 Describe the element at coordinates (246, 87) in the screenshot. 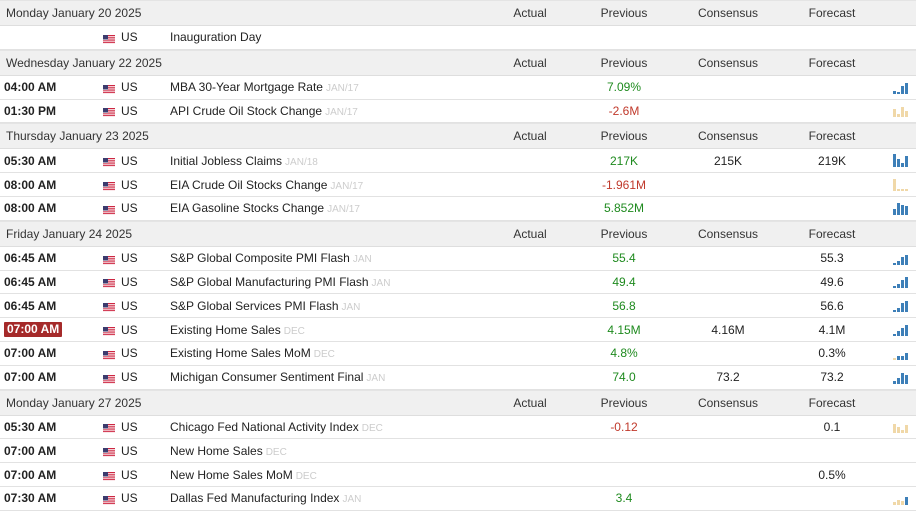

I see `event-name-link: MBA 30-Year Mortgage Rate` at that location.